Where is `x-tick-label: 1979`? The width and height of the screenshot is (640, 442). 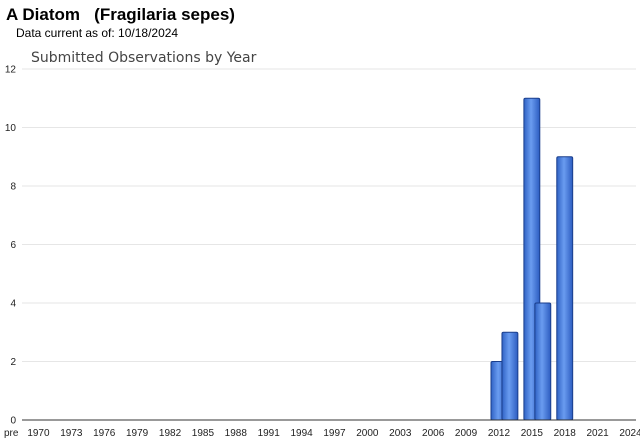
x-tick-label: 1979 is located at coordinates (137, 433).